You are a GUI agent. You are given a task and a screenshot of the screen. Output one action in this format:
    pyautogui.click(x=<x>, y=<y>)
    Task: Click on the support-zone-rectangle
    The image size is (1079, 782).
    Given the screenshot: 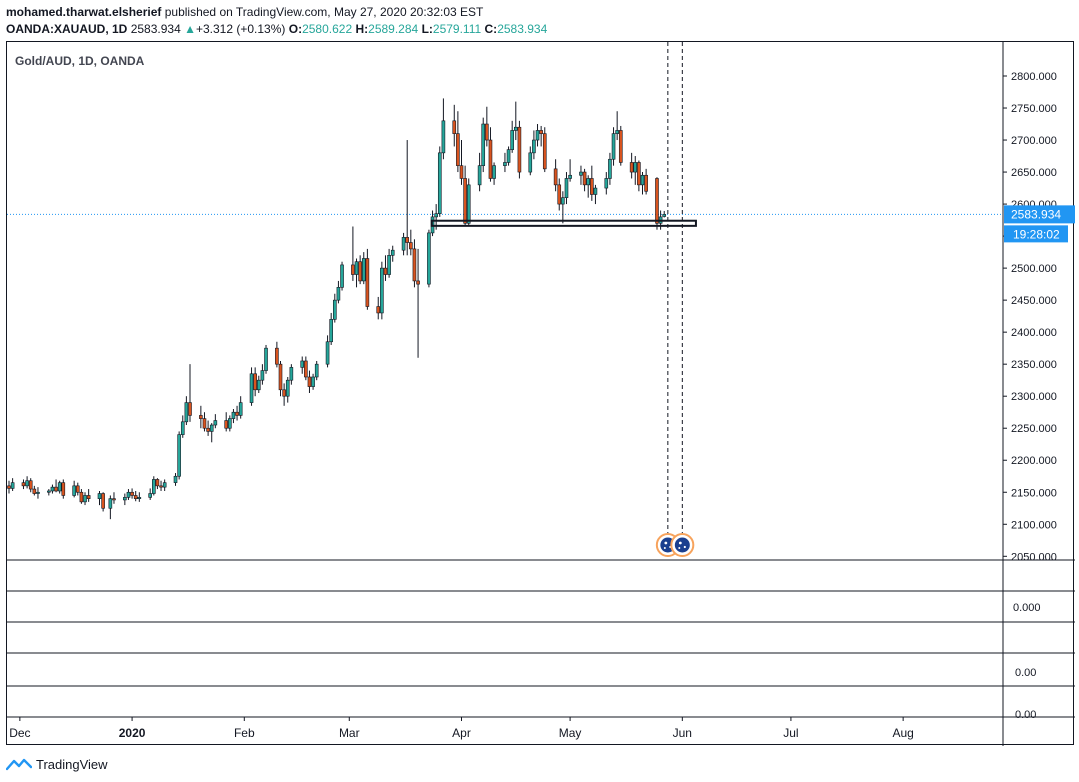 What is the action you would take?
    pyautogui.click(x=563, y=223)
    